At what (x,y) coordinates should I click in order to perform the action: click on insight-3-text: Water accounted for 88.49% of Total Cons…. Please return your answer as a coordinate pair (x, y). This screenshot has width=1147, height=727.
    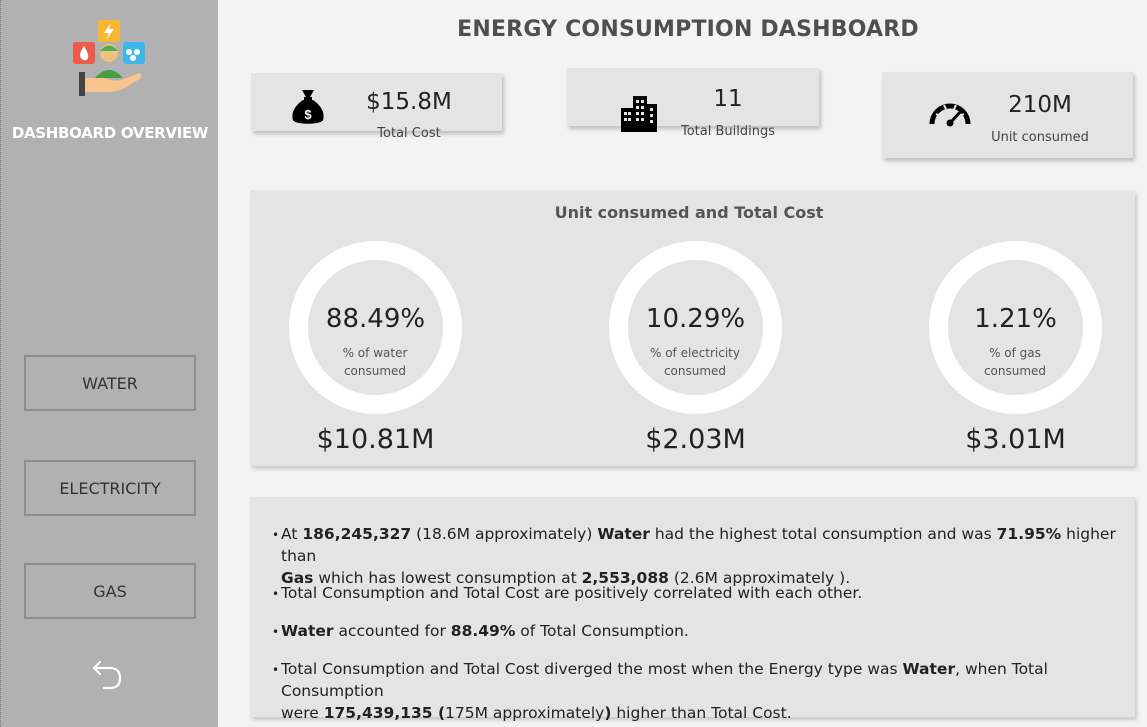
    Looking at the image, I should click on (485, 631).